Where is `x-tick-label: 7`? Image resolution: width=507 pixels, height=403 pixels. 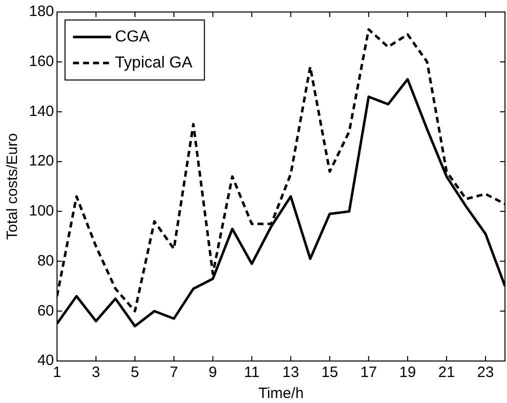
x-tick-label: 7 is located at coordinates (174, 373).